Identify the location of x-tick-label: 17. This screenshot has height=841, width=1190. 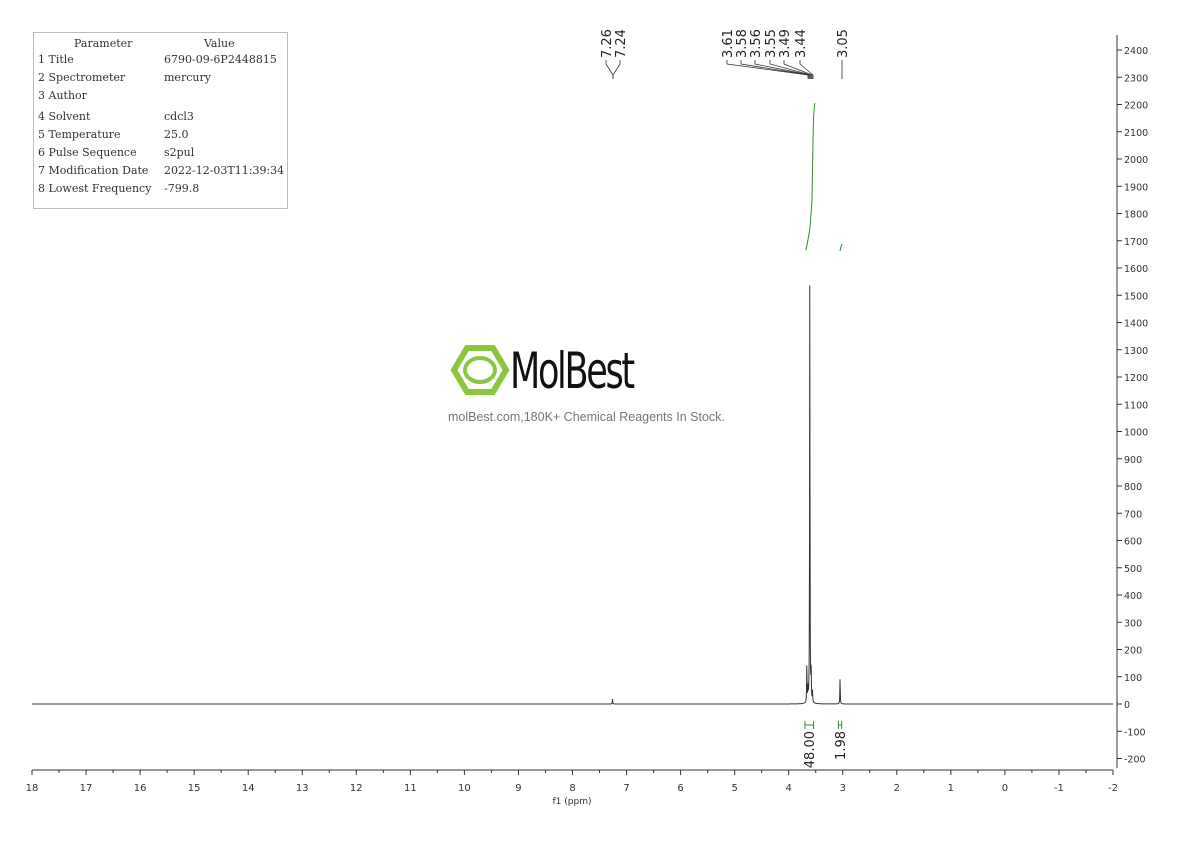
(86, 788).